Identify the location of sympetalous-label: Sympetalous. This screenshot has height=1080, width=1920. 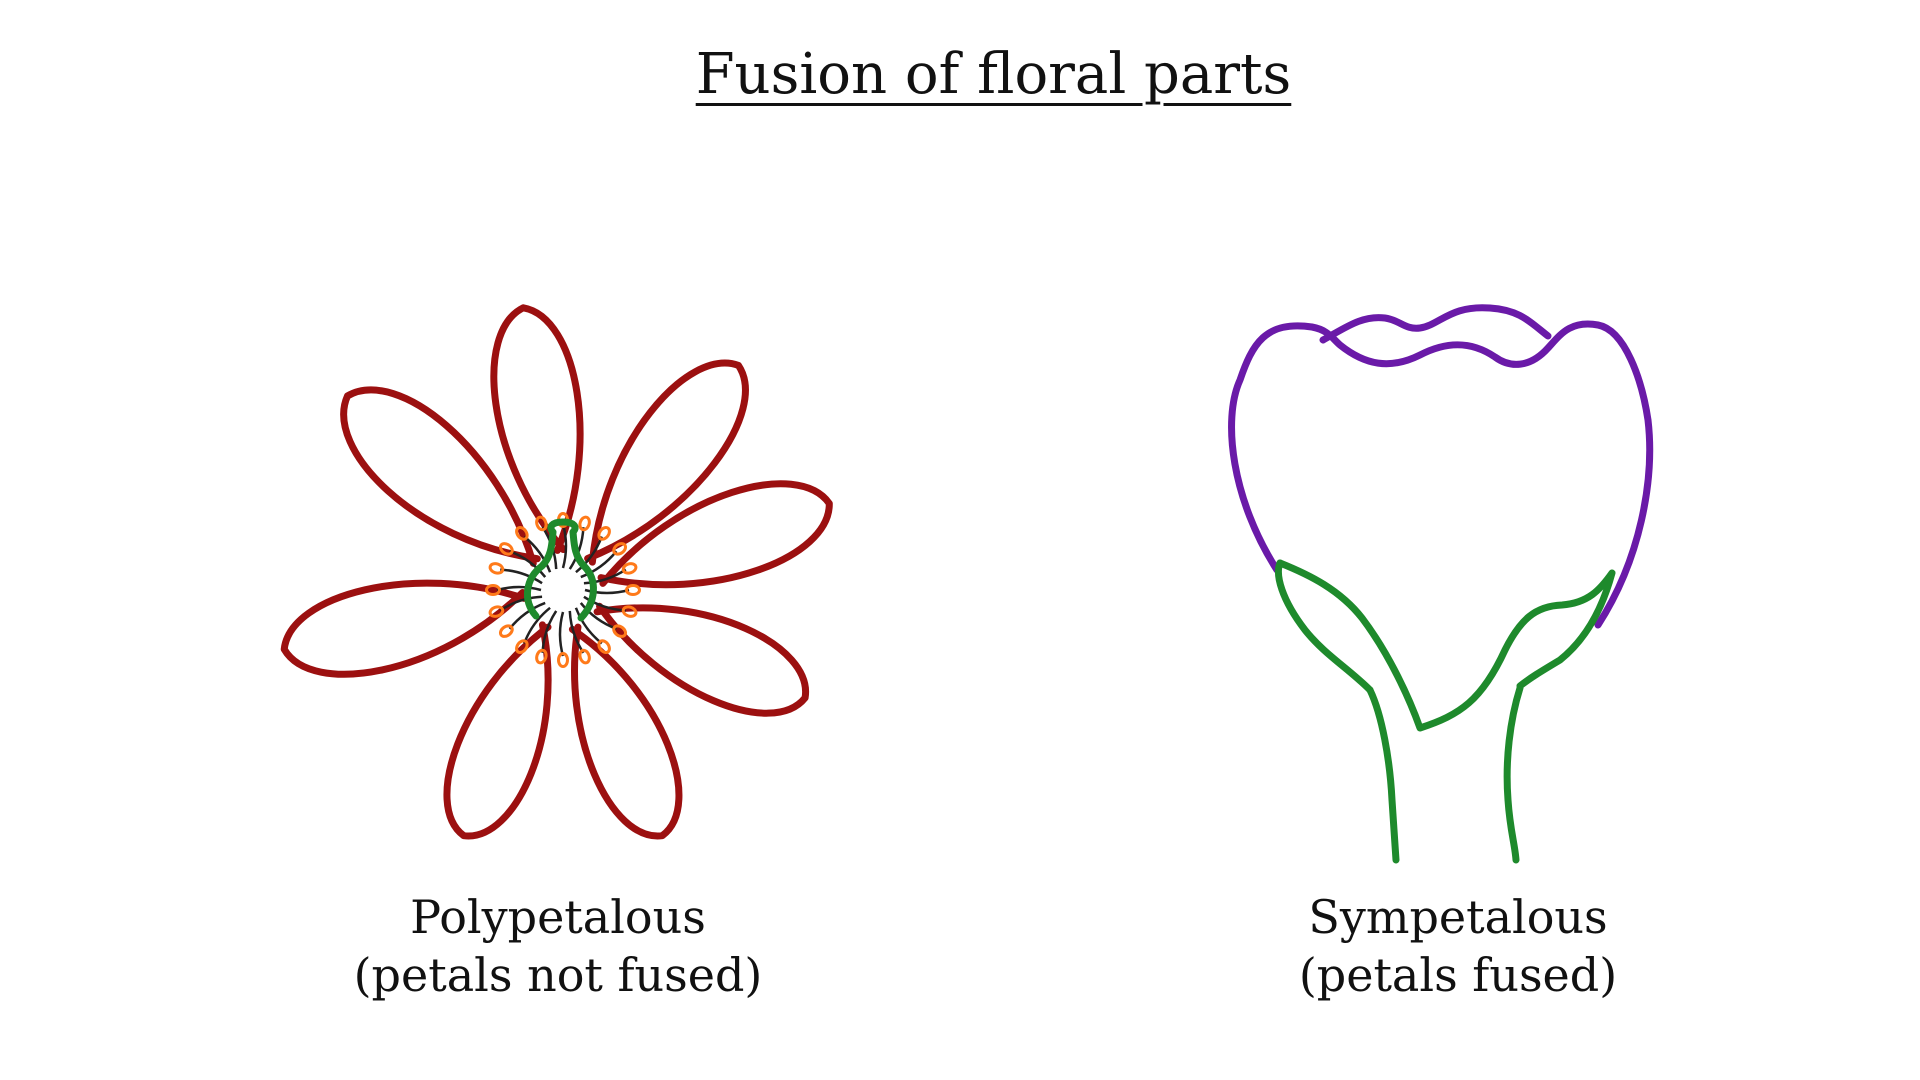
(1458, 917).